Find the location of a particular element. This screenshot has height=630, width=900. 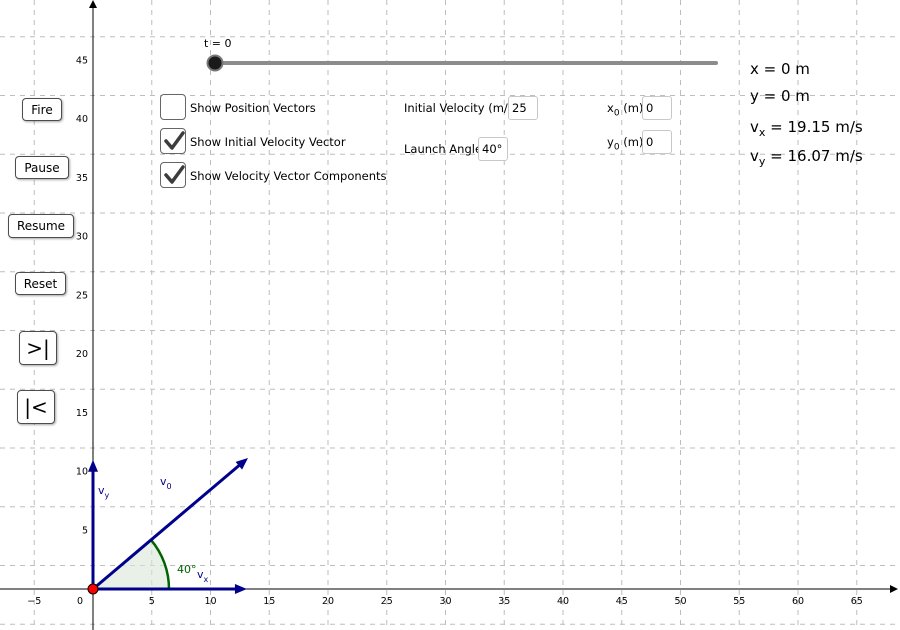

show-velocity-components-checkbox is located at coordinates (173, 175).